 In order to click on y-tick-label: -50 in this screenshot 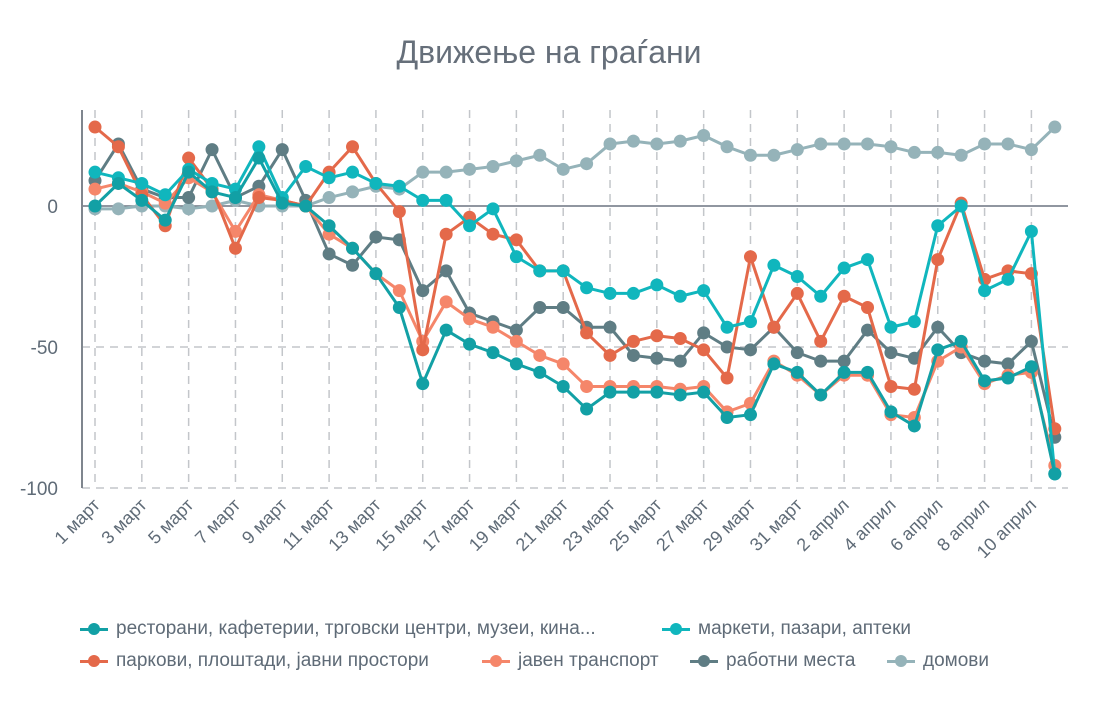, I will do `click(44, 348)`.